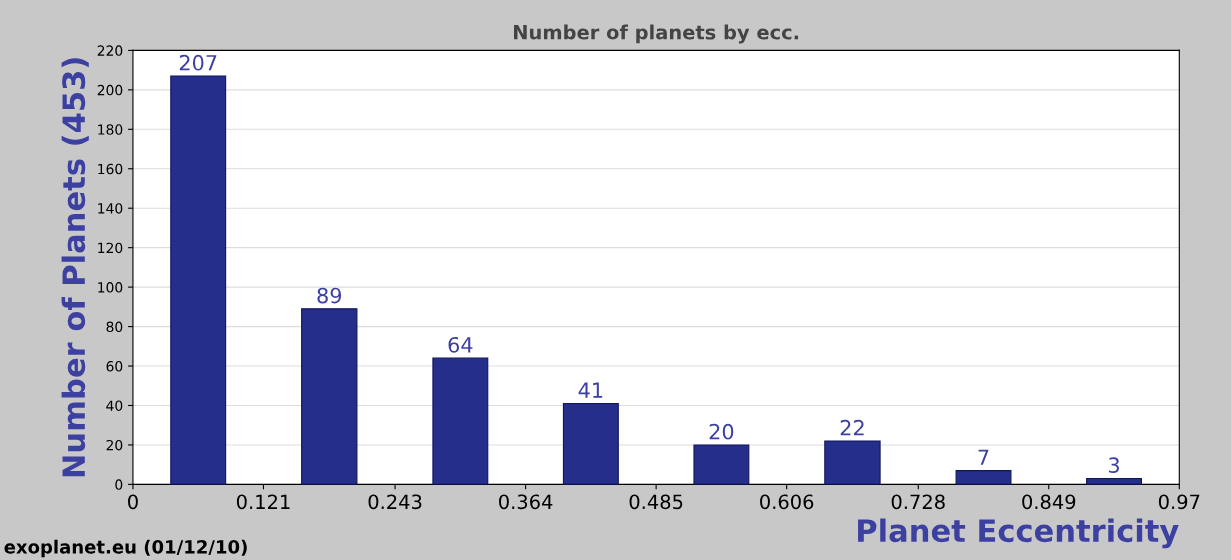 This screenshot has width=1231, height=560. I want to click on data-label: 89, so click(329, 295).